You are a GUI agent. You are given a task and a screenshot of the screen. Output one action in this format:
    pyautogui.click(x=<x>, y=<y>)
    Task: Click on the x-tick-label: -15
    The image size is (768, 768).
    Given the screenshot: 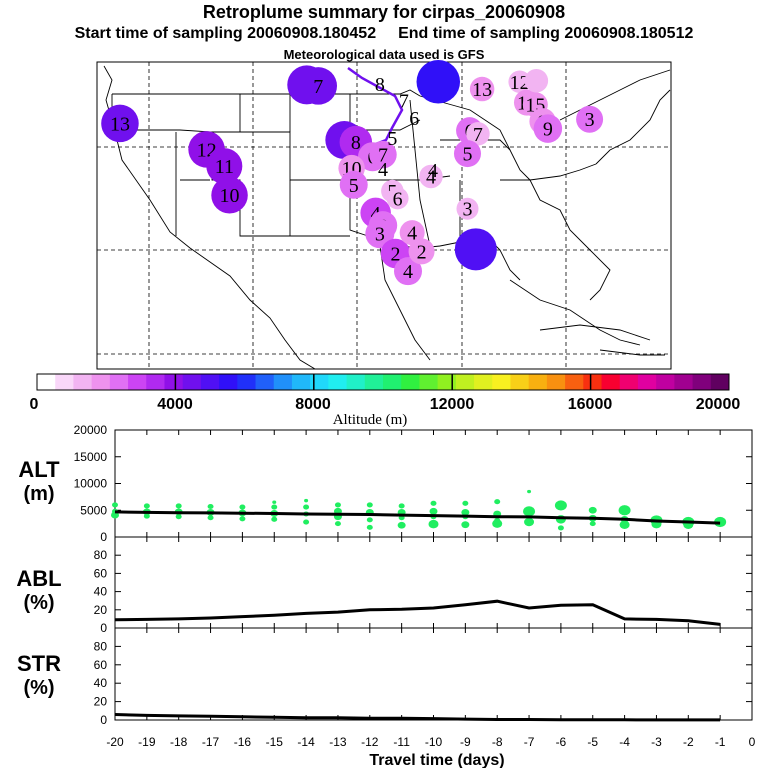 What is the action you would take?
    pyautogui.click(x=275, y=742)
    